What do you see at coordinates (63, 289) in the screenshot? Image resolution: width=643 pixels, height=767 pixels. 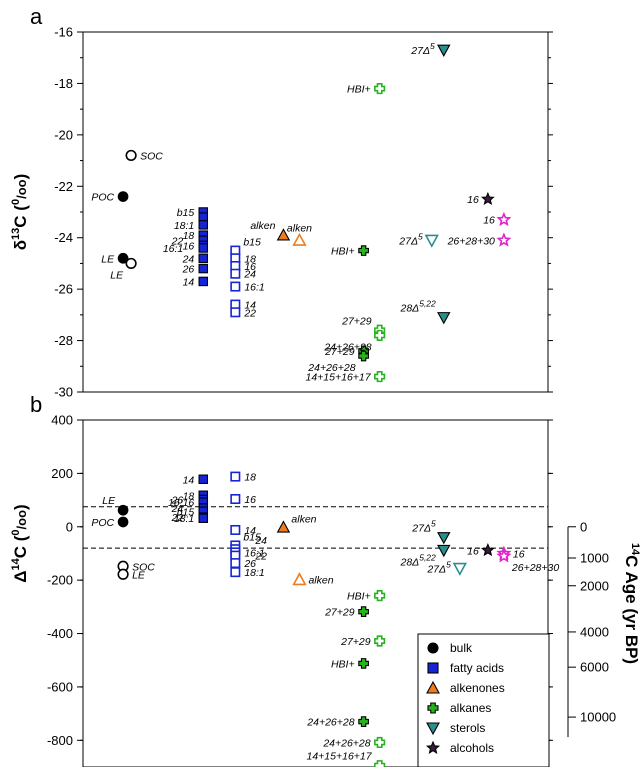 I see `y-tick-label: -26` at bounding box center [63, 289].